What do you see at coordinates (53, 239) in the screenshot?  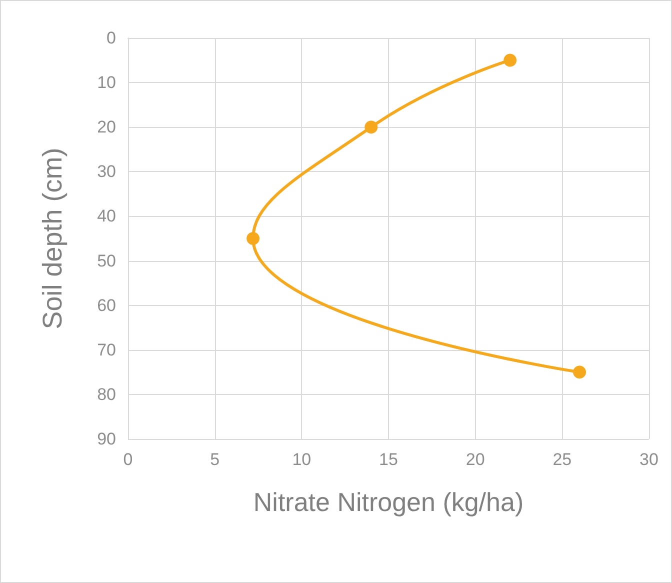 I see `y-axis-title: Soil depth (cm)` at bounding box center [53, 239].